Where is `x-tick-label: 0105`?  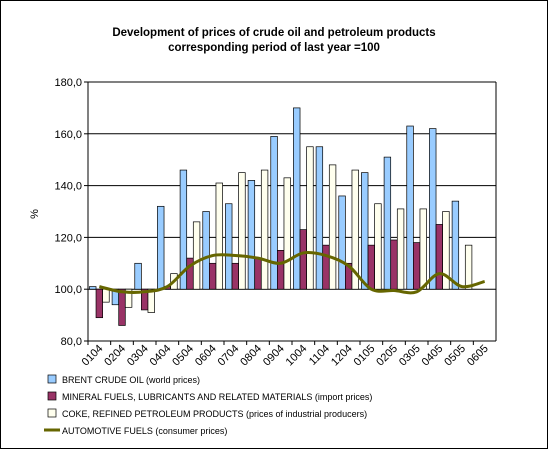 x-tick-label: 0105 is located at coordinates (365, 356).